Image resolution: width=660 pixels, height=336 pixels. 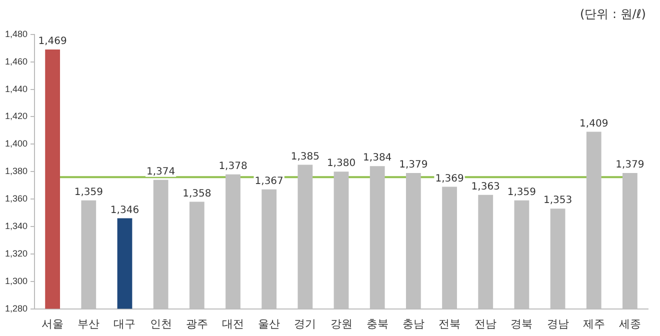 I want to click on x-tick-label: 대전, so click(x=233, y=324).